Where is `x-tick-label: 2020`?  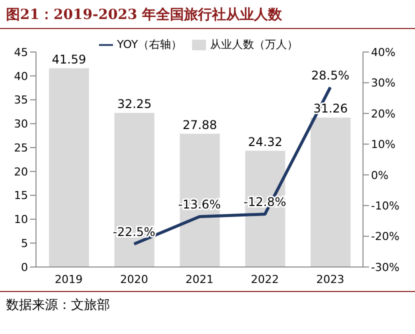
x-tick-label: 2020 is located at coordinates (134, 279).